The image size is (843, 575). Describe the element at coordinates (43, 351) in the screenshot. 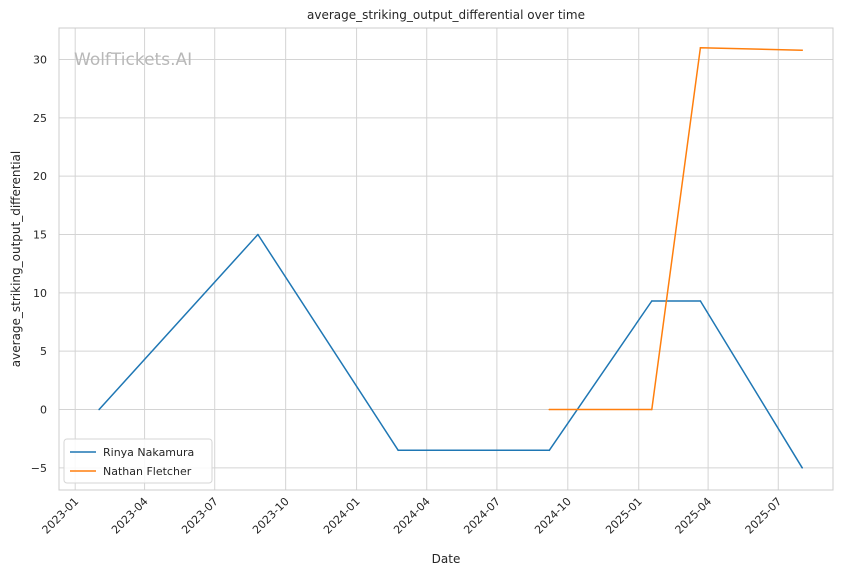

I see `y-tick-label: 5` at that location.